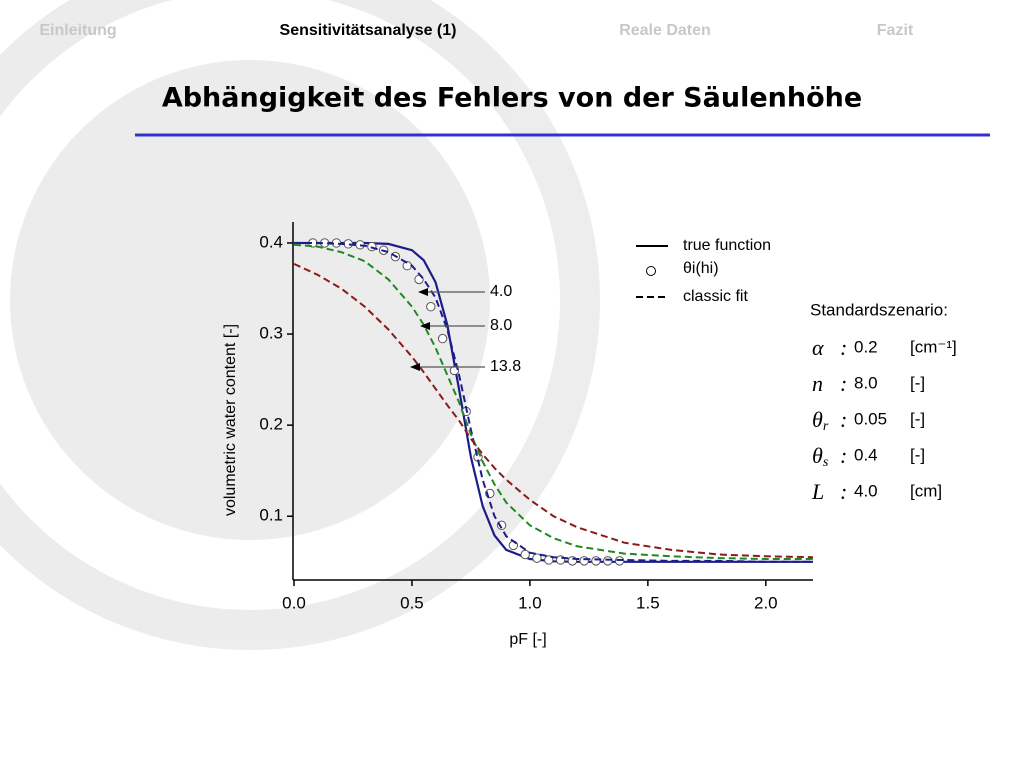 The width and height of the screenshot is (1024, 768). I want to click on x-tick-label: 1.5, so click(648, 602).